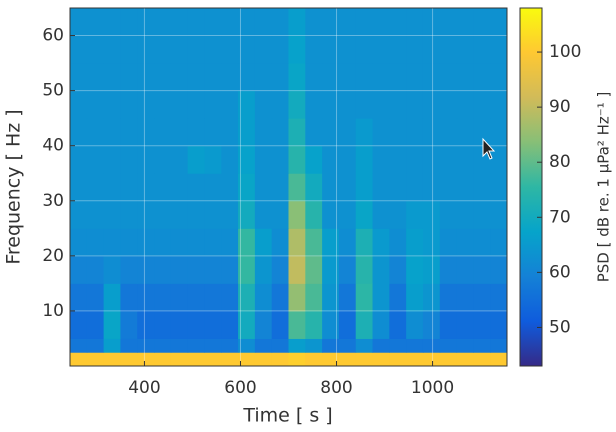 The image size is (616, 432). What do you see at coordinates (144, 388) in the screenshot?
I see `x-tick-label: 400` at bounding box center [144, 388].